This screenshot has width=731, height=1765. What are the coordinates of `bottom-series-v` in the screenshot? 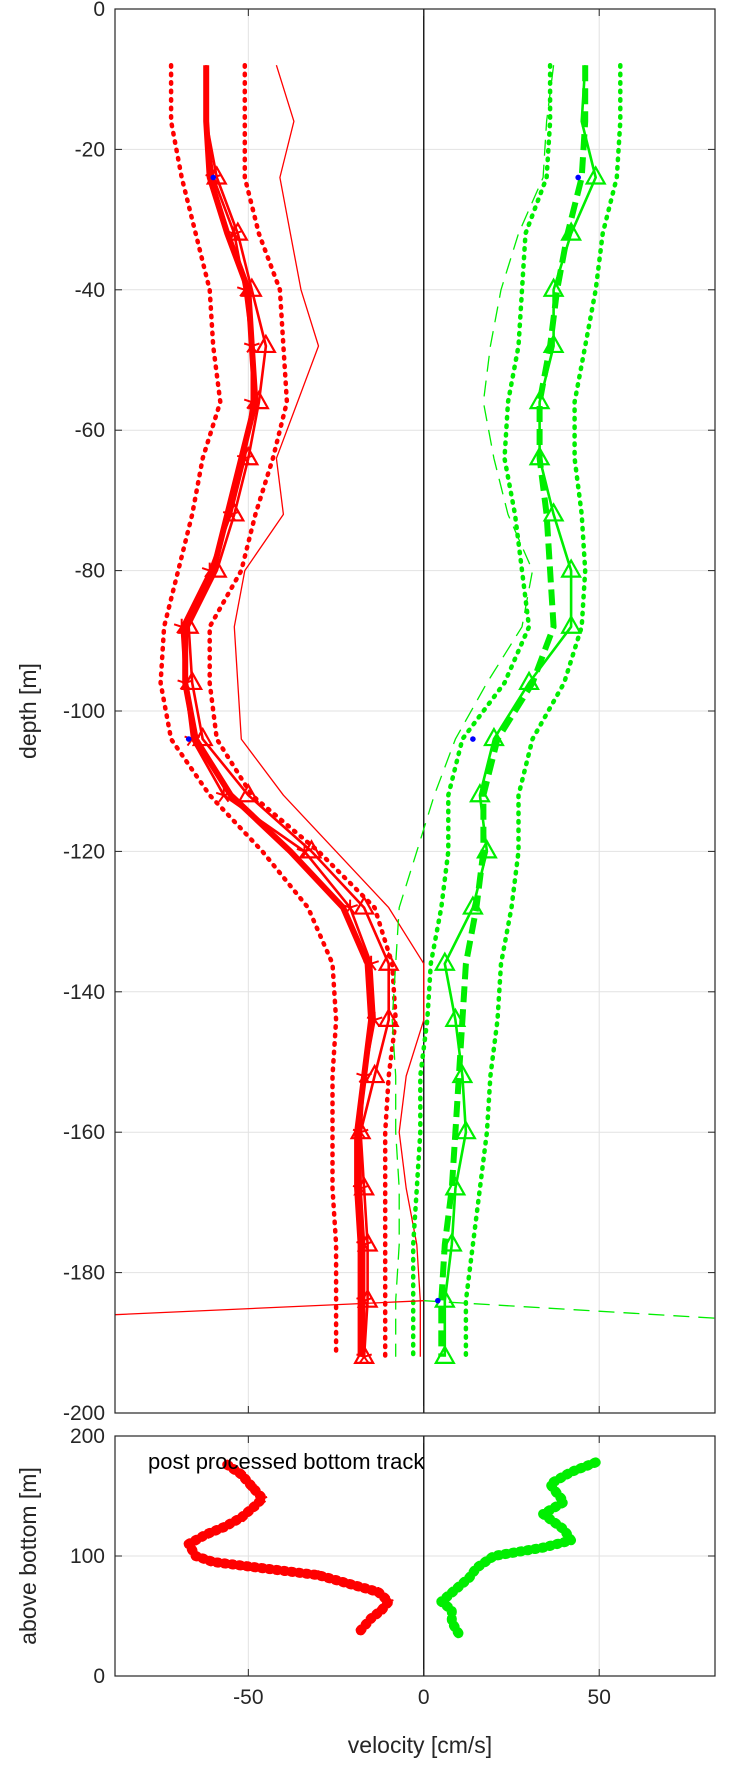 It's located at (517, 1547).